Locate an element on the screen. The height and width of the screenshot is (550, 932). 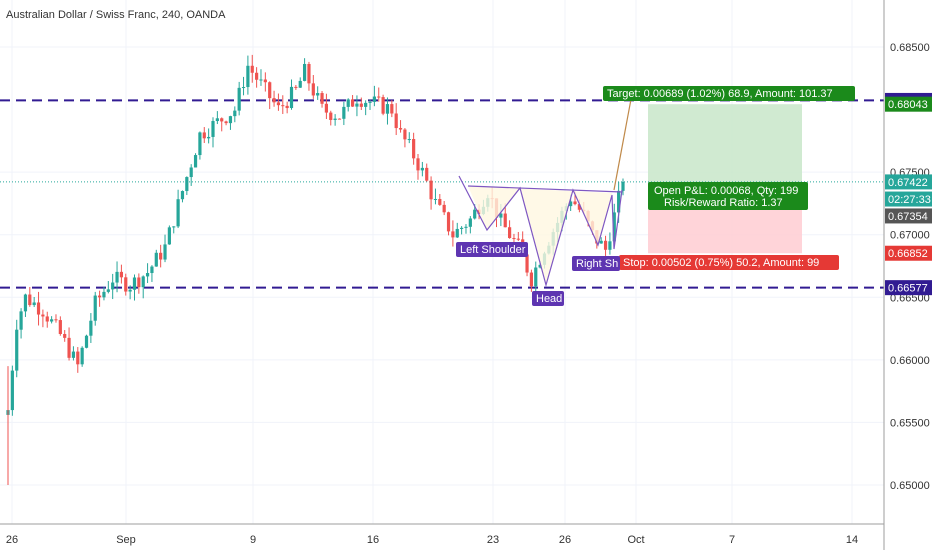
x-tick-label: 16 is located at coordinates (373, 540).